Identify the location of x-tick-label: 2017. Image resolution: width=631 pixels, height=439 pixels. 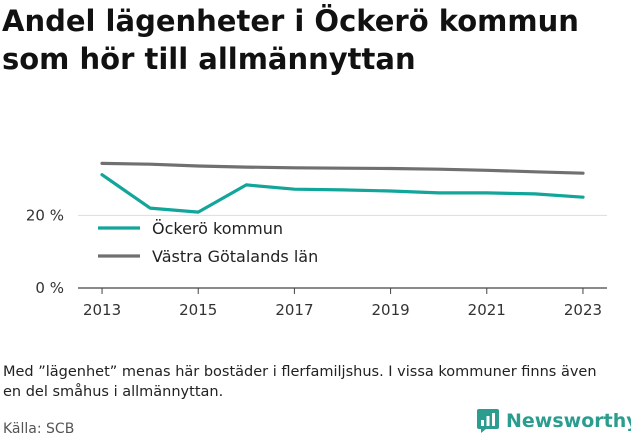
(294, 310).